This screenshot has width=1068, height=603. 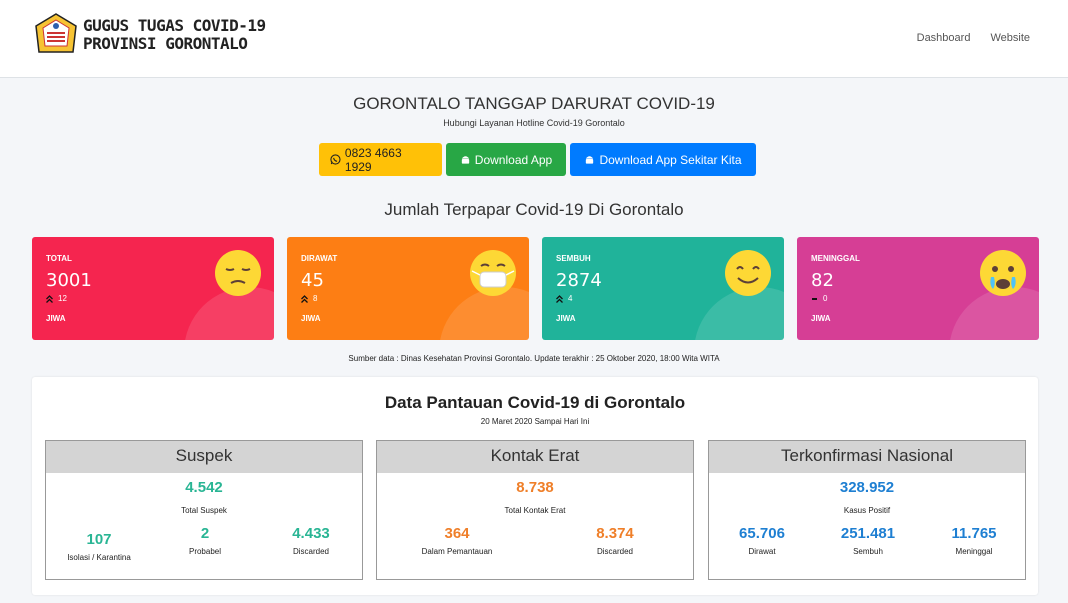 I want to click on logo-line-1: GUGUS TUGAS COVID-19, so click(x=174, y=25).